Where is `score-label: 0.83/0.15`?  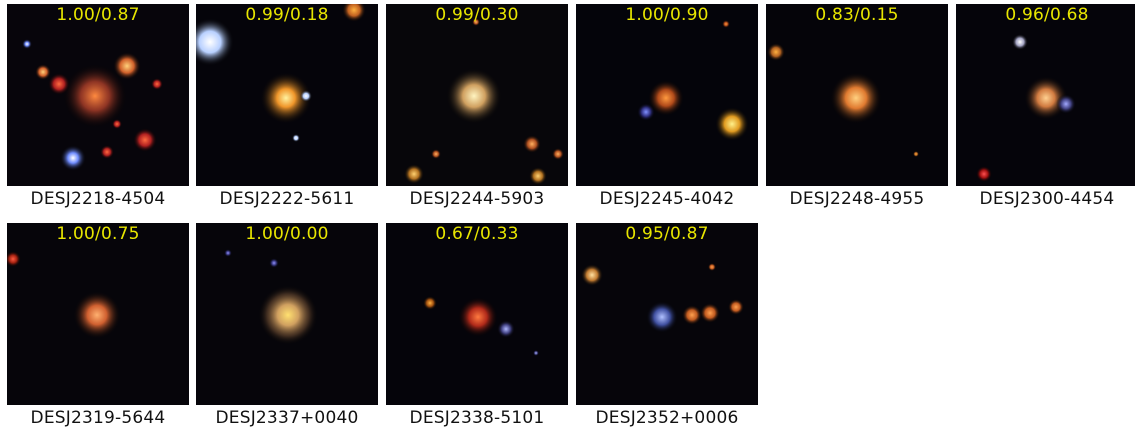
score-label: 0.83/0.15 is located at coordinates (857, 15).